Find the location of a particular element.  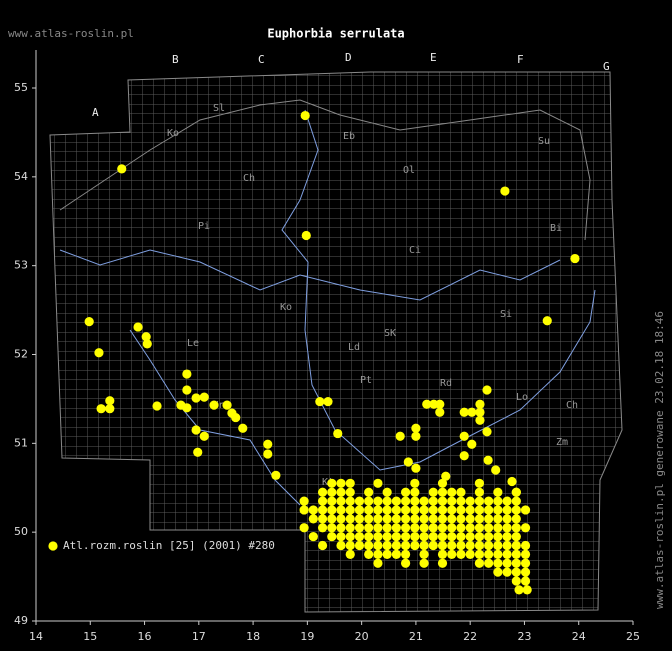

y-tick-label: 54 is located at coordinates (21, 176).